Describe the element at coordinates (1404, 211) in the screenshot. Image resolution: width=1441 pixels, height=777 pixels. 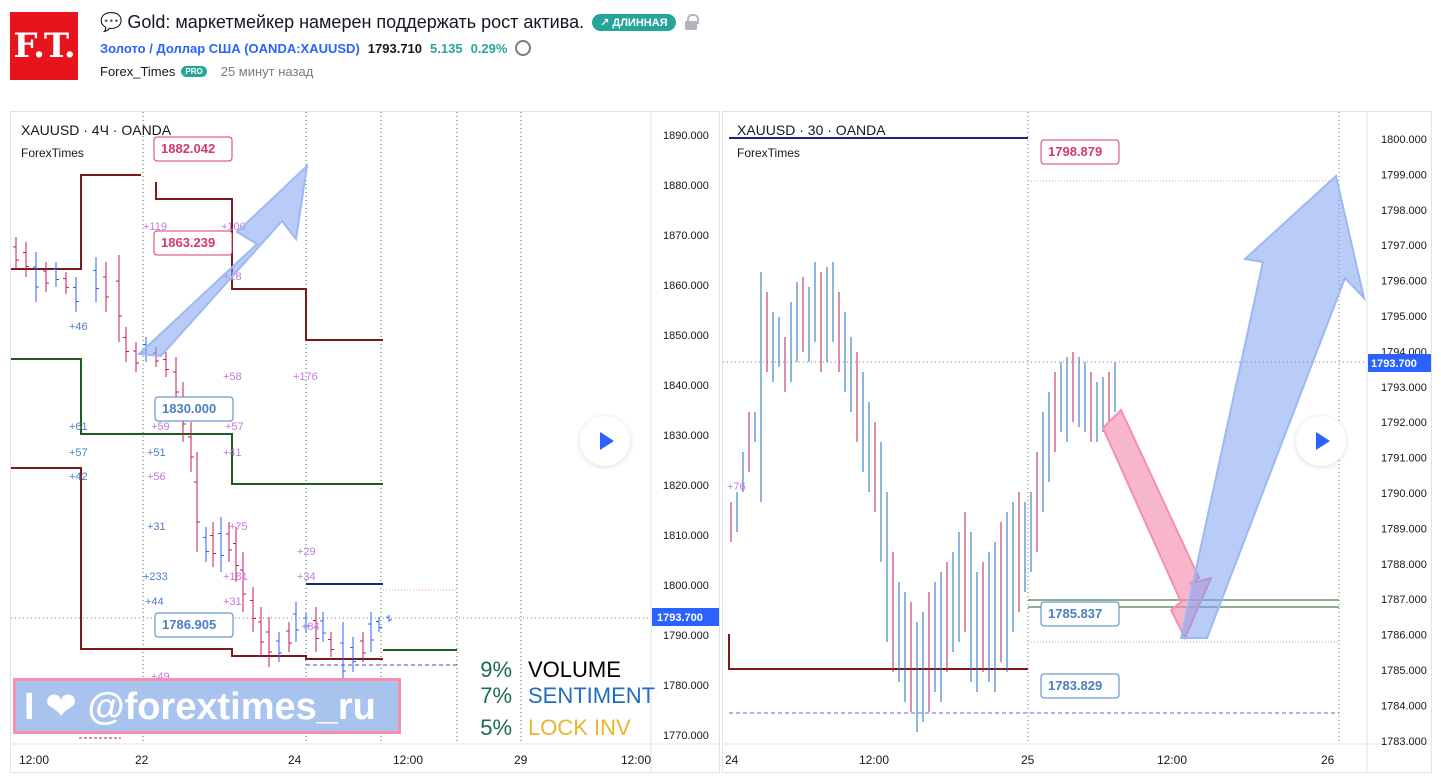
I see `y-tick-label: 1798.000` at that location.